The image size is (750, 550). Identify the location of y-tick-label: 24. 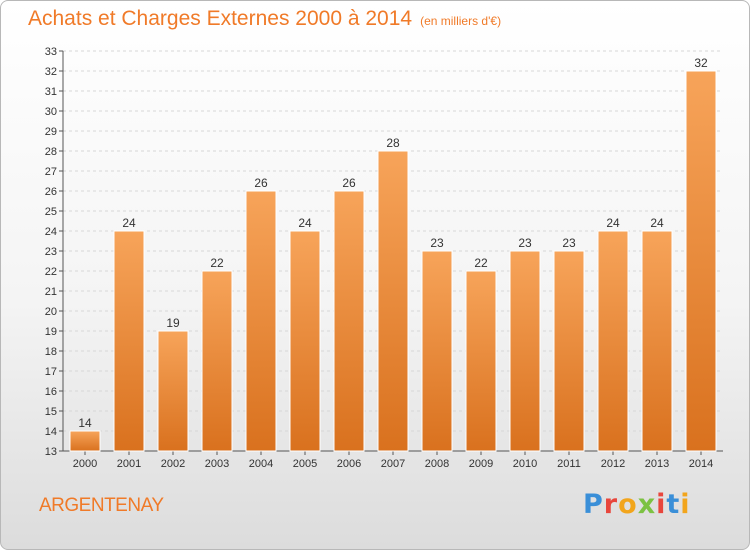
(51, 232).